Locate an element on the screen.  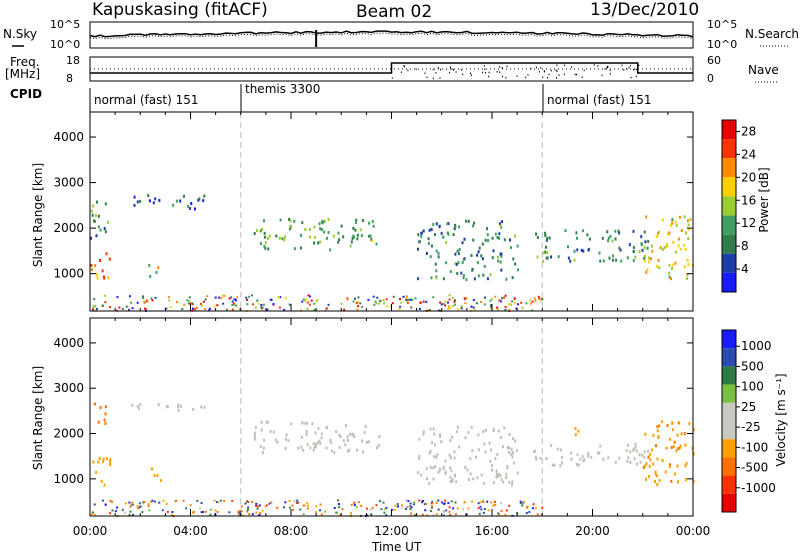
nsky-trace is located at coordinates (391, 34).